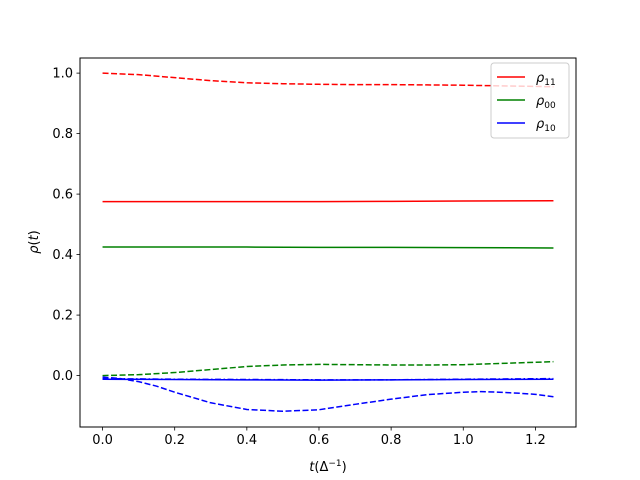  What do you see at coordinates (62, 134) in the screenshot?
I see `y-tick-label: 0.8` at bounding box center [62, 134].